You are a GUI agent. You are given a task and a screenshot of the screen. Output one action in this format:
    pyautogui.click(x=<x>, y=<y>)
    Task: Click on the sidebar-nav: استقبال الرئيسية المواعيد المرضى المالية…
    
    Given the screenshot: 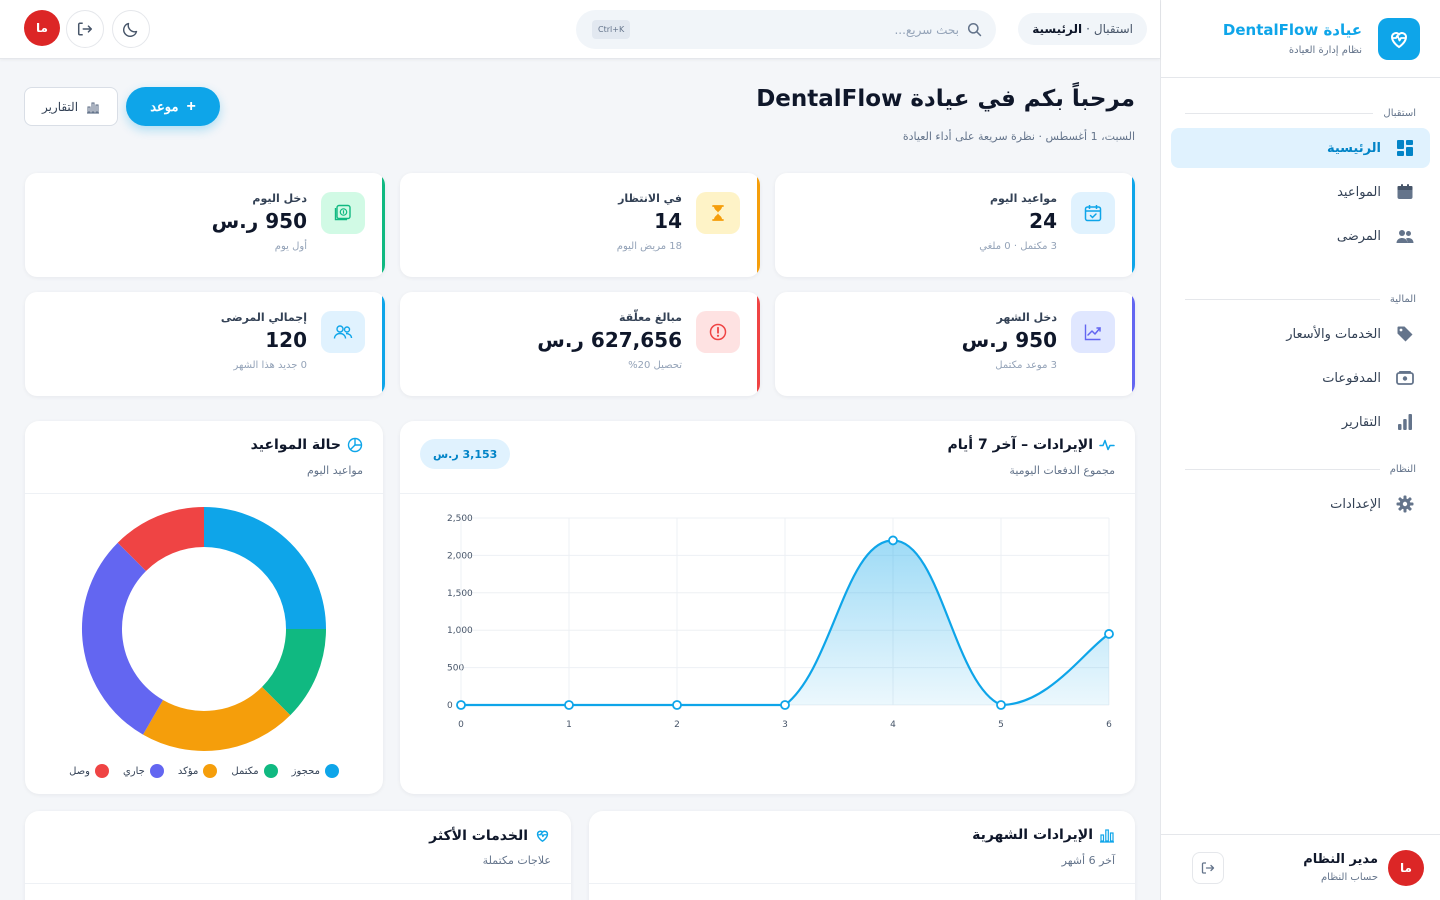 What is the action you would take?
    pyautogui.click(x=1300, y=301)
    